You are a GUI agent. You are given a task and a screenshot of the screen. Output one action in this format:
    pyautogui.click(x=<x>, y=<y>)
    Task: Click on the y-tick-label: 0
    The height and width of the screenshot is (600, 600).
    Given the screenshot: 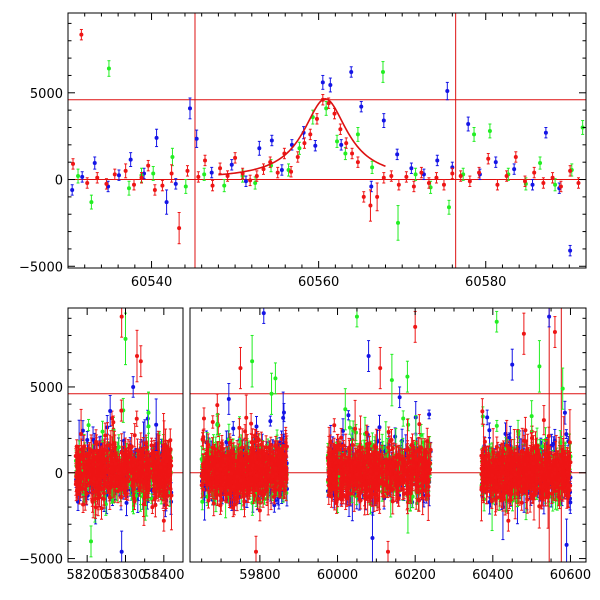 What is the action you would take?
    pyautogui.click(x=59, y=181)
    